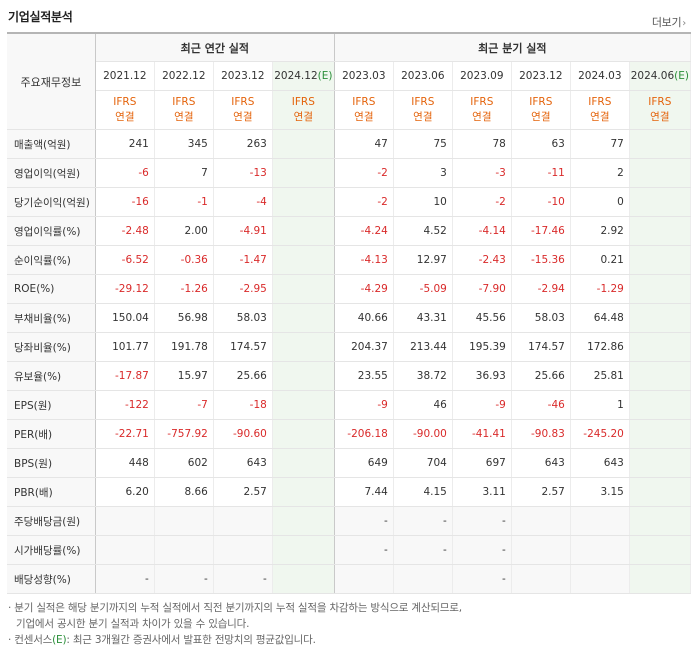 The height and width of the screenshot is (648, 694). I want to click on ifrs-header-quarter-5: IFRS 연결, so click(660, 110).